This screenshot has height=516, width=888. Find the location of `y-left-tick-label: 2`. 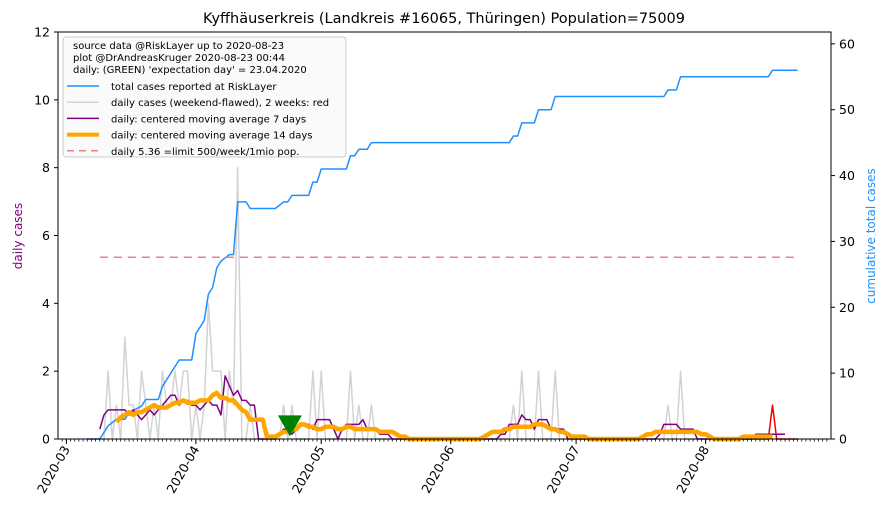

y-left-tick-label: 2 is located at coordinates (46, 371).